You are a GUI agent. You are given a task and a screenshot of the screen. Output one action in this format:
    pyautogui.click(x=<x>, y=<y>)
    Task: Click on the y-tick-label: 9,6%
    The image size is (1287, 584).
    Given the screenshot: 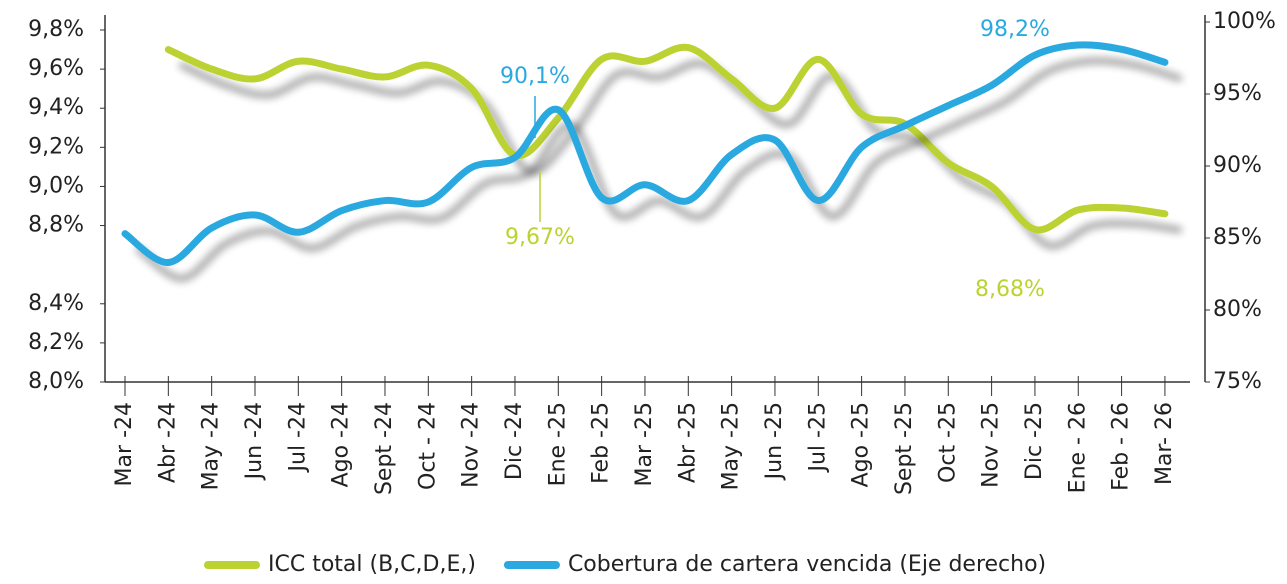 What is the action you would take?
    pyautogui.click(x=56, y=68)
    